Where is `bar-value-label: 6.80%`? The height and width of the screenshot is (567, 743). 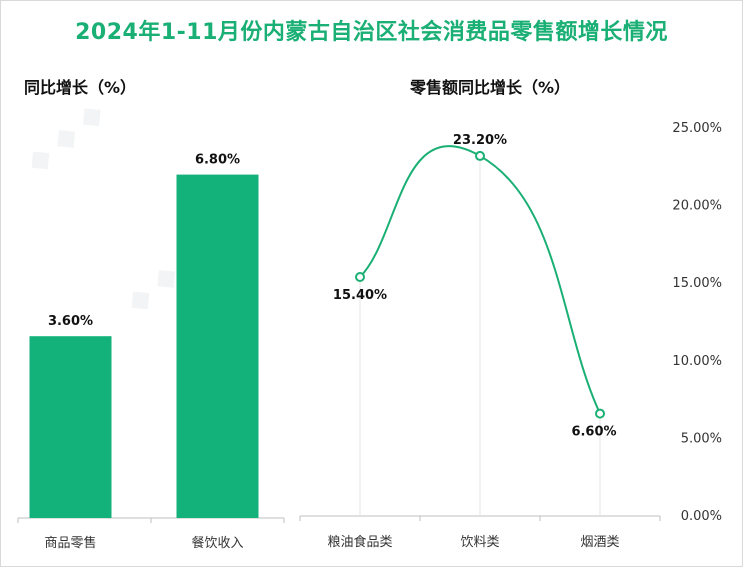 bar-value-label: 6.80% is located at coordinates (217, 160).